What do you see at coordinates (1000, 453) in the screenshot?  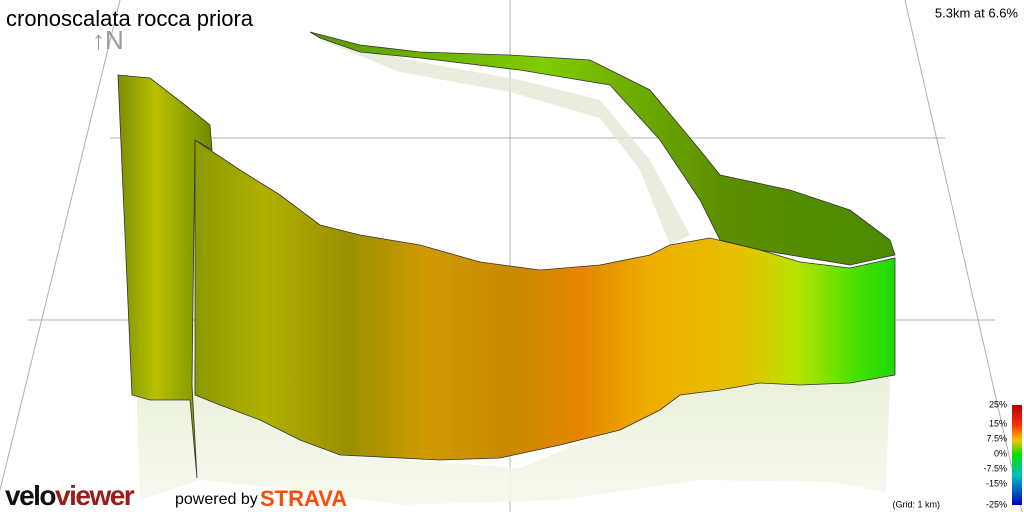 I see `legend-label: 0%` at bounding box center [1000, 453].